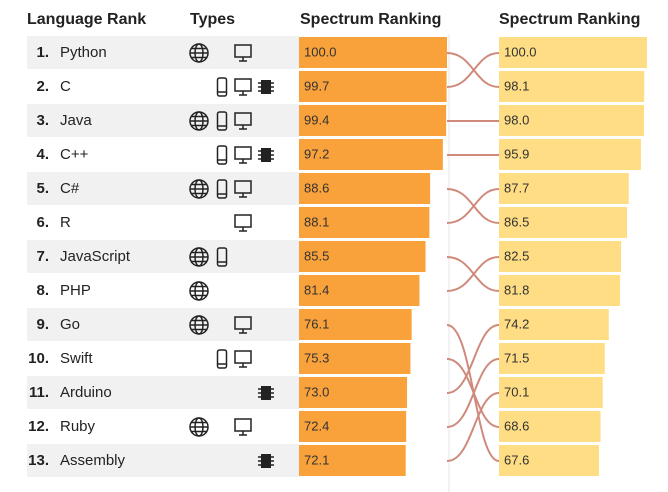  What do you see at coordinates (42, 52) in the screenshot?
I see `rank-number: 1.` at bounding box center [42, 52].